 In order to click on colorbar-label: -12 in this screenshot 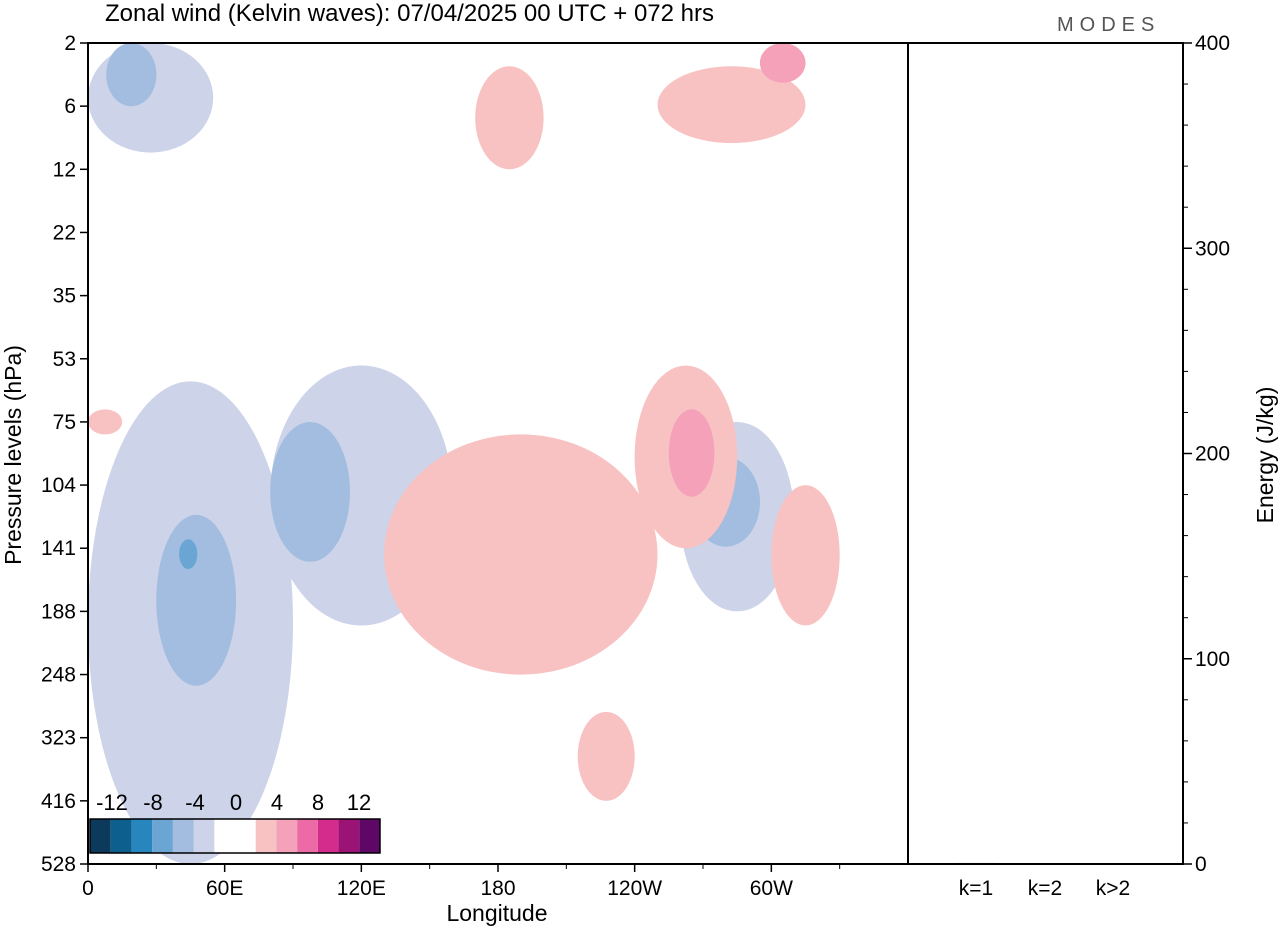, I will do `click(112, 802)`.